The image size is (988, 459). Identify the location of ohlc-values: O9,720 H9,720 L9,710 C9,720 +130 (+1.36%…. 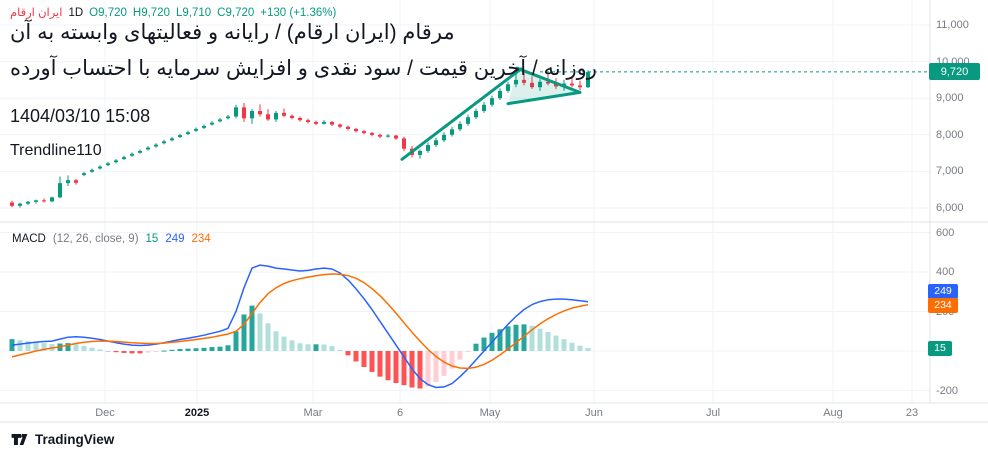
(212, 13).